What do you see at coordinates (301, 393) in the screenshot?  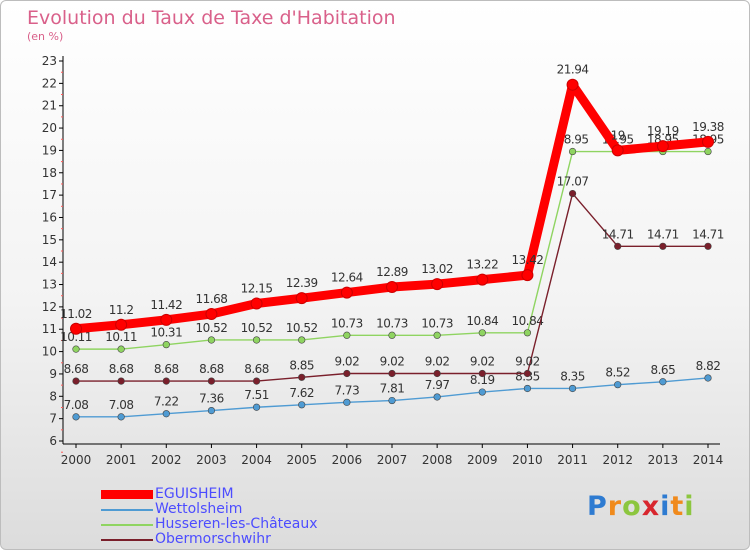 I see `data-label: 7.62` at bounding box center [301, 393].